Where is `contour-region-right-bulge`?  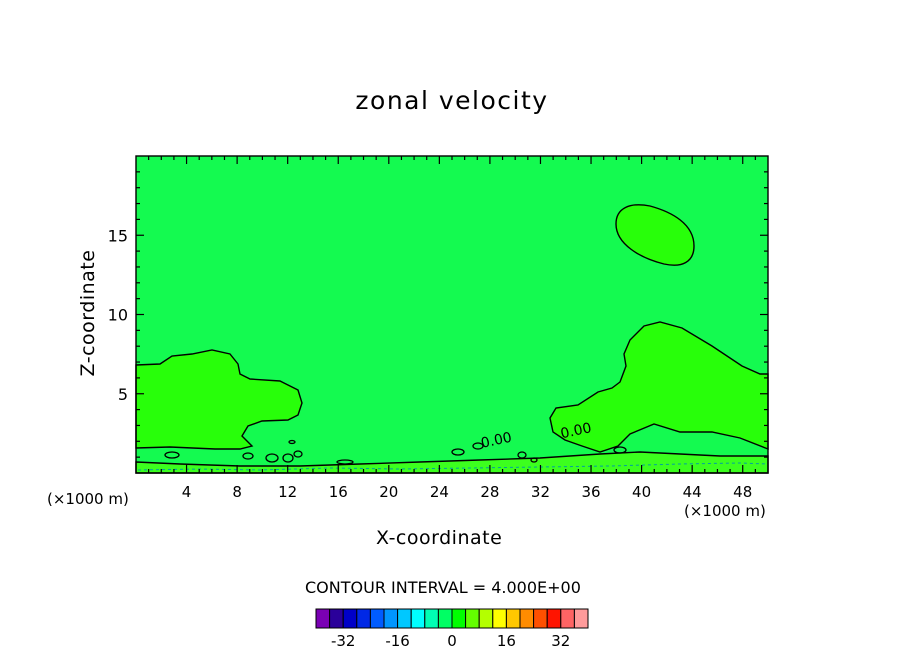
contour-region-right-bulge is located at coordinates (659, 387).